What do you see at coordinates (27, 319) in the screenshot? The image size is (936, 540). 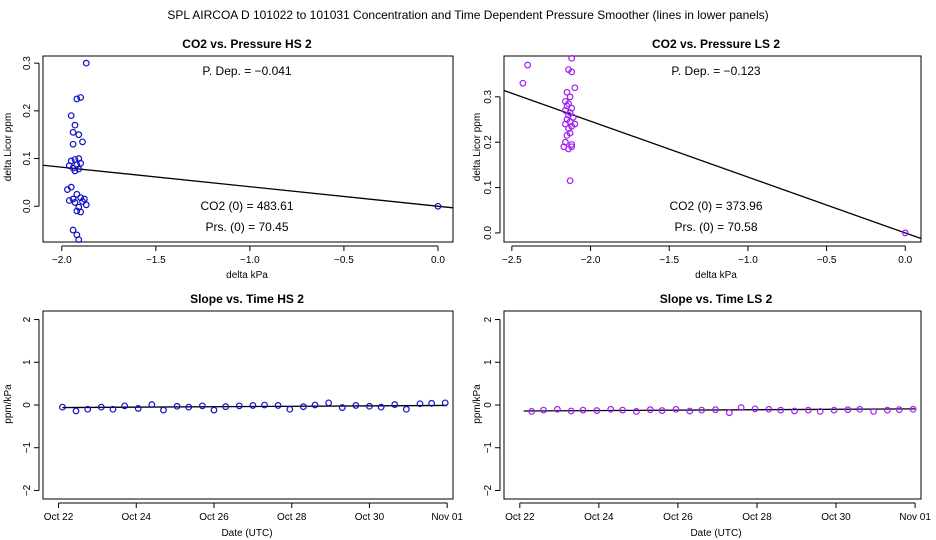 I see `y-tick-label: 2` at bounding box center [27, 319].